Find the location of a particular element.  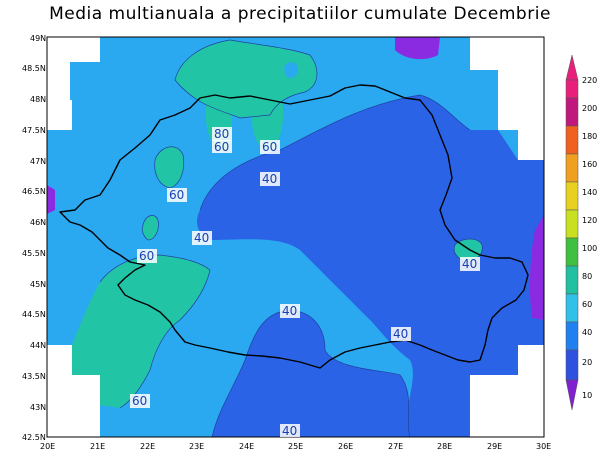

lat-tick-label: 48N is located at coordinates (38, 99).